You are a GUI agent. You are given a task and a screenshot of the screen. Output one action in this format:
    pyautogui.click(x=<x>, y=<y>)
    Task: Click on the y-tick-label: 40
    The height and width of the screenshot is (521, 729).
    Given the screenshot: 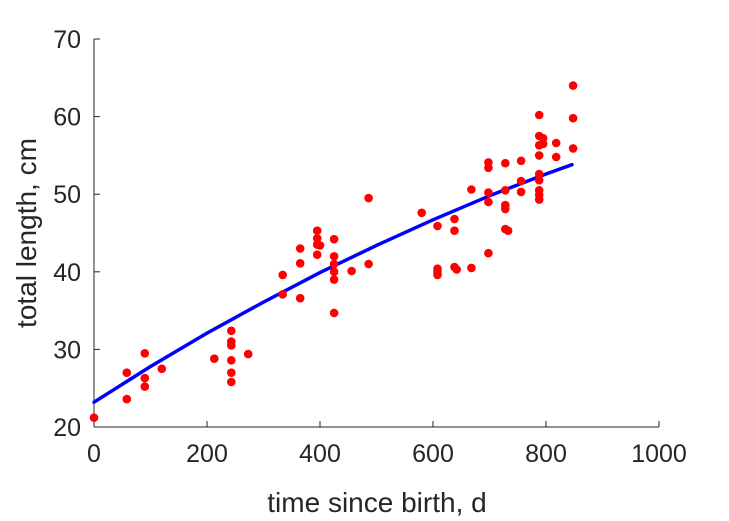 What is the action you would take?
    pyautogui.click(x=67, y=273)
    